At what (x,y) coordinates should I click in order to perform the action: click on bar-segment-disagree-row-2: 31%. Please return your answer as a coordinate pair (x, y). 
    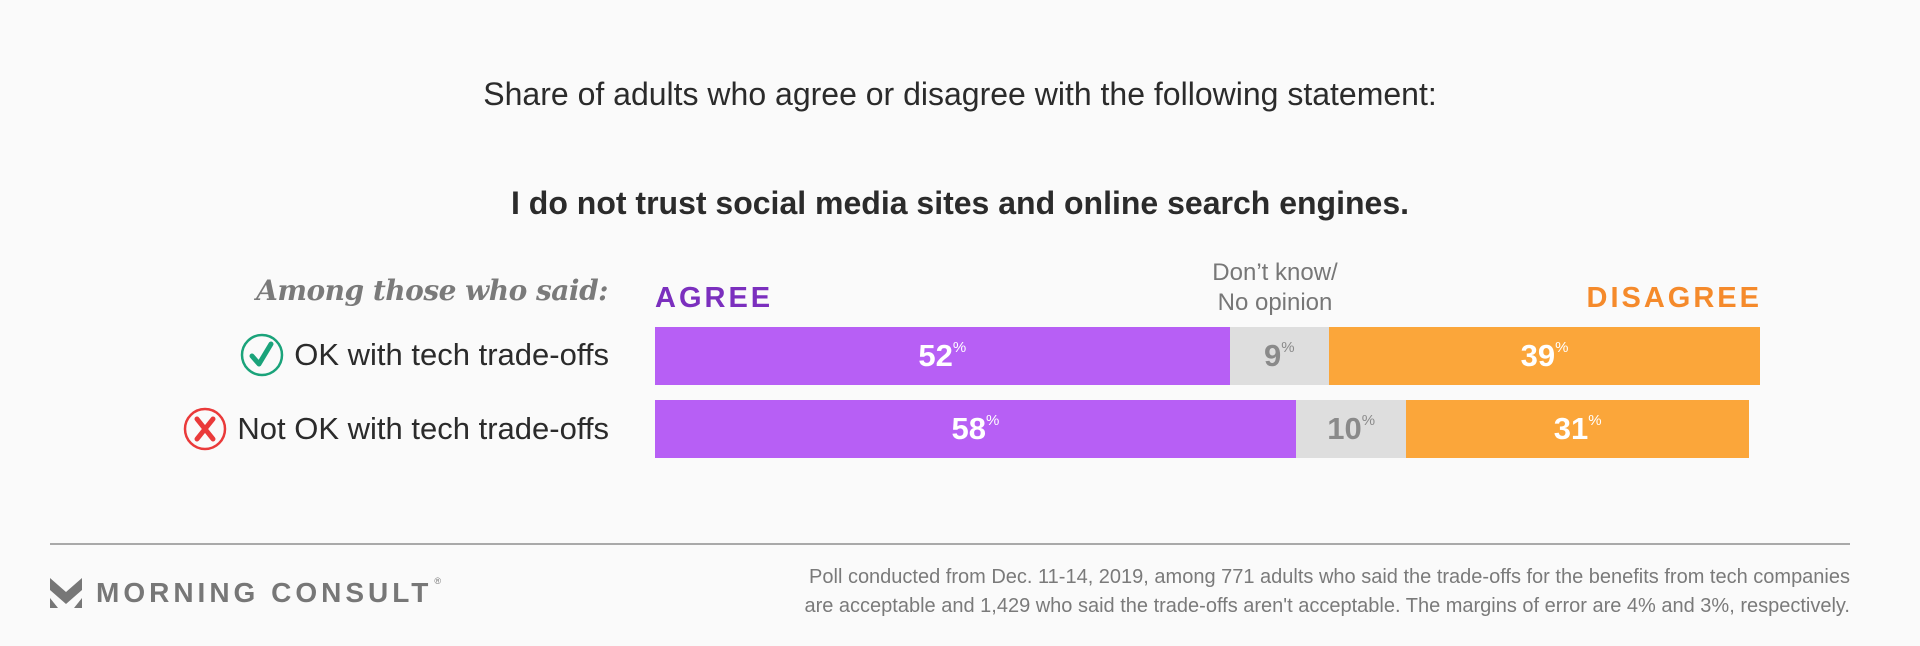
    Looking at the image, I should click on (1577, 429).